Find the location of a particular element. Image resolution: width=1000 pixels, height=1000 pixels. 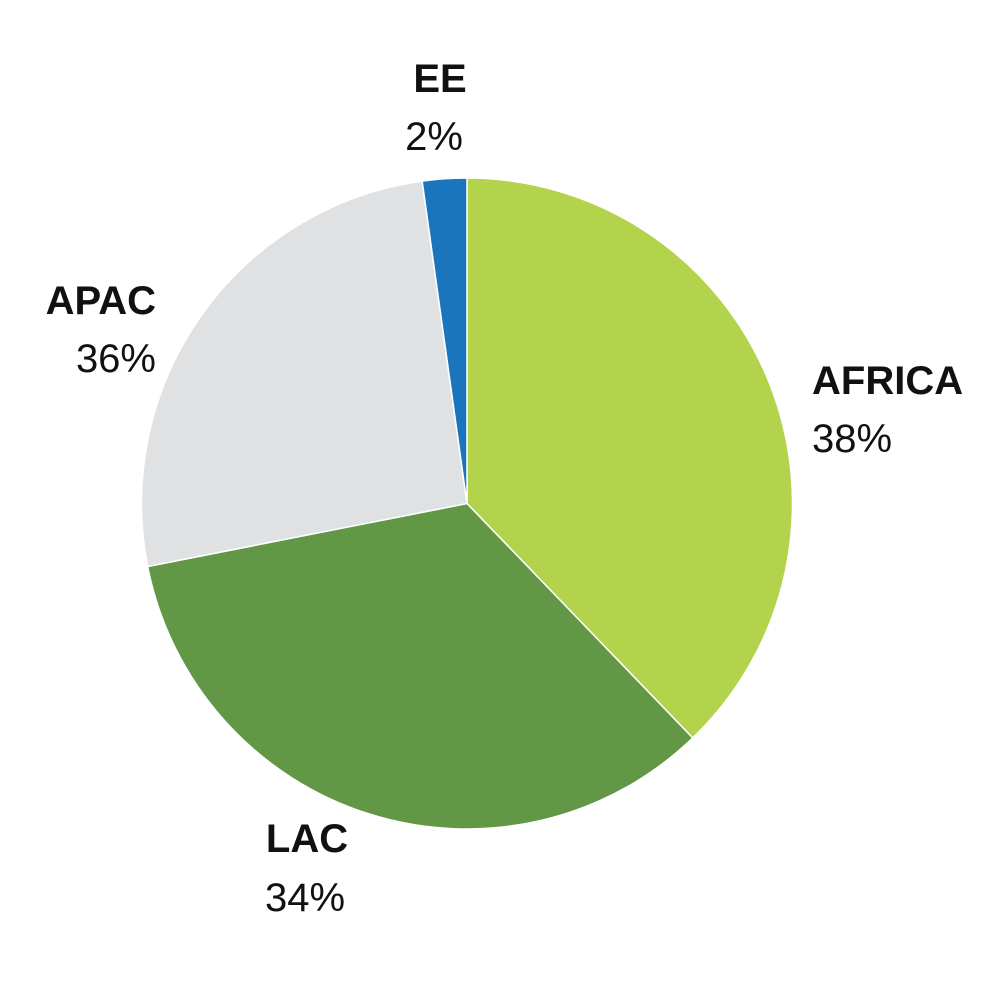

label-apac-name: APAC is located at coordinates (101, 301).